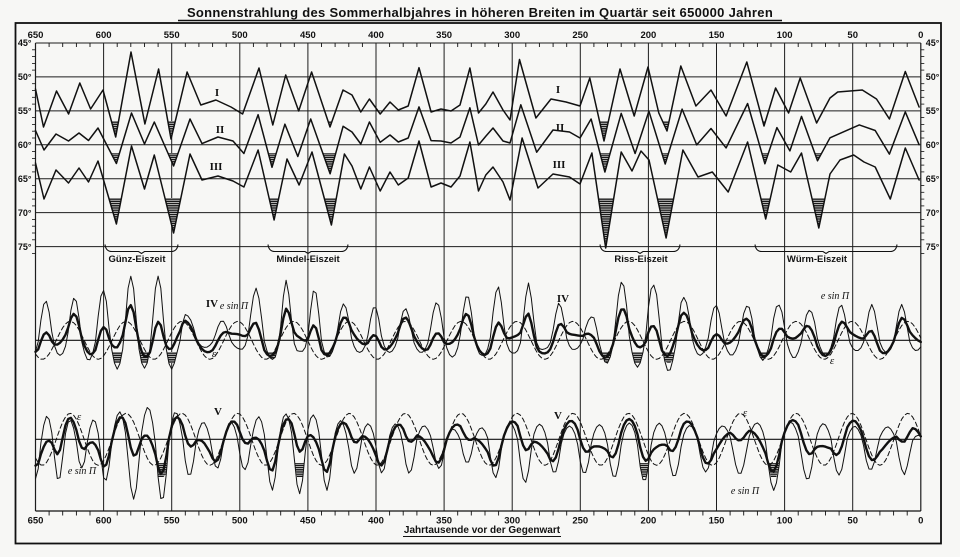 This screenshot has width=960, height=557. Describe the element at coordinates (817, 259) in the screenshot. I see `svg-text: Würm-Eiszeit` at that location.